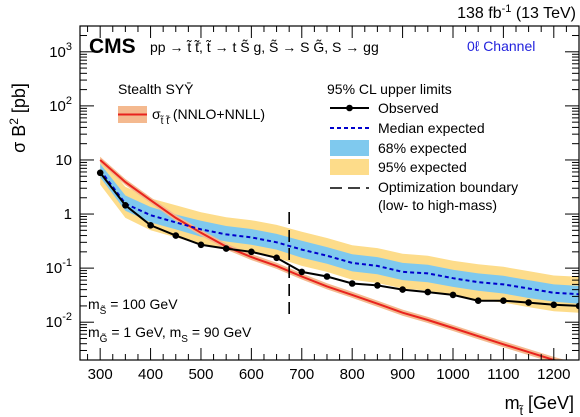  Describe the element at coordinates (156, 89) in the screenshot. I see `signal-legend-title: Stealth SYȲ` at that location.